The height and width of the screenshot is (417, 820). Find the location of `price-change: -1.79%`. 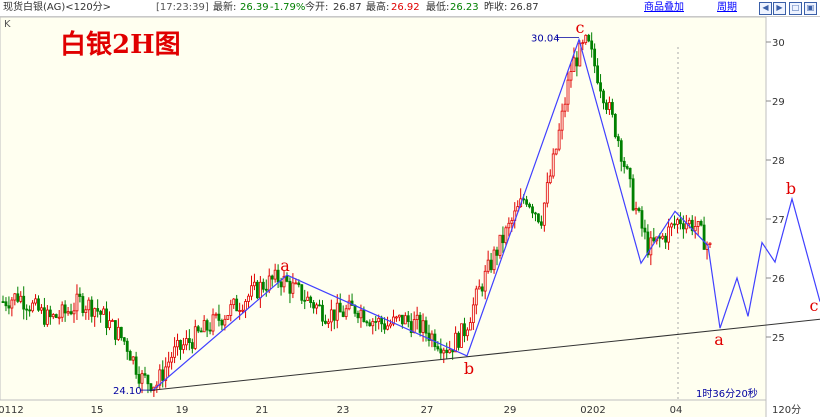

price-change: -1.79% is located at coordinates (288, 7).